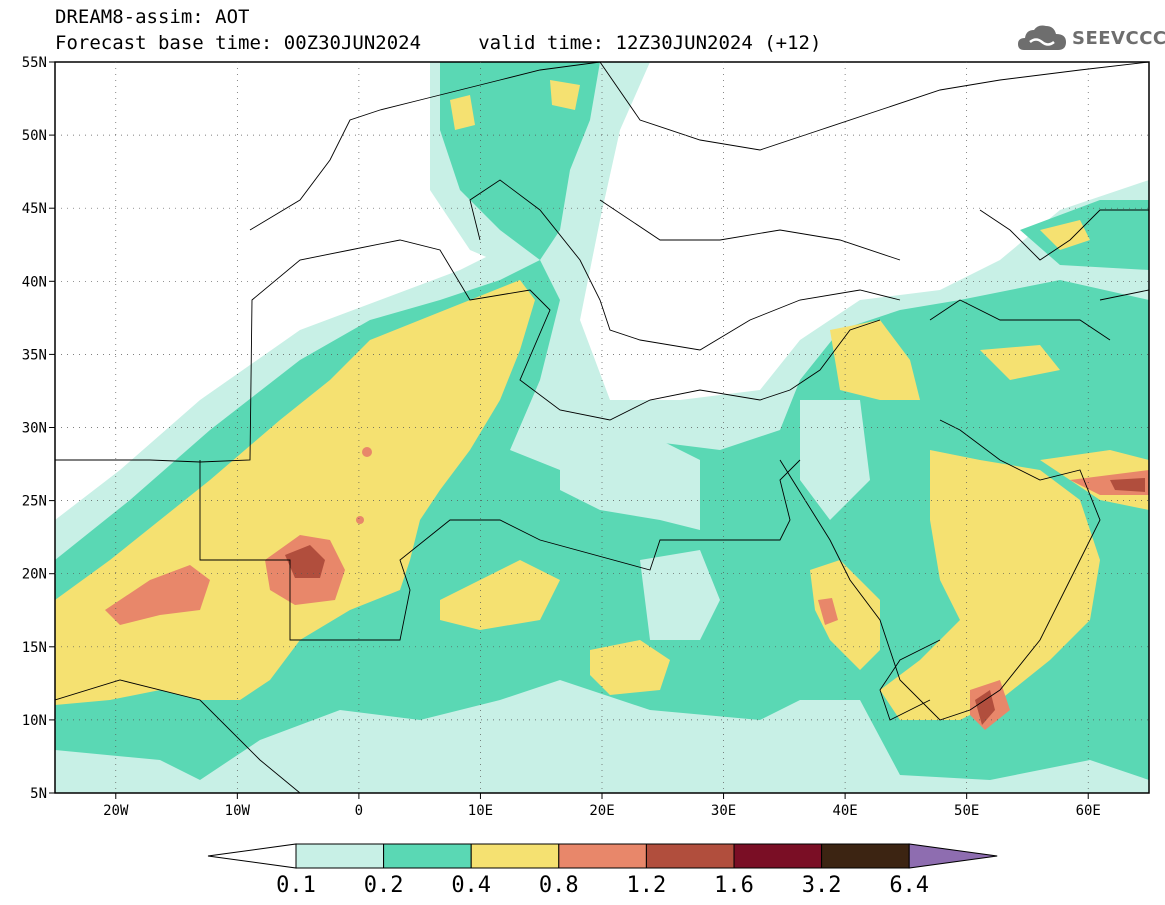  What do you see at coordinates (1088, 811) in the screenshot?
I see `lon-tick-label: 60E` at bounding box center [1088, 811].